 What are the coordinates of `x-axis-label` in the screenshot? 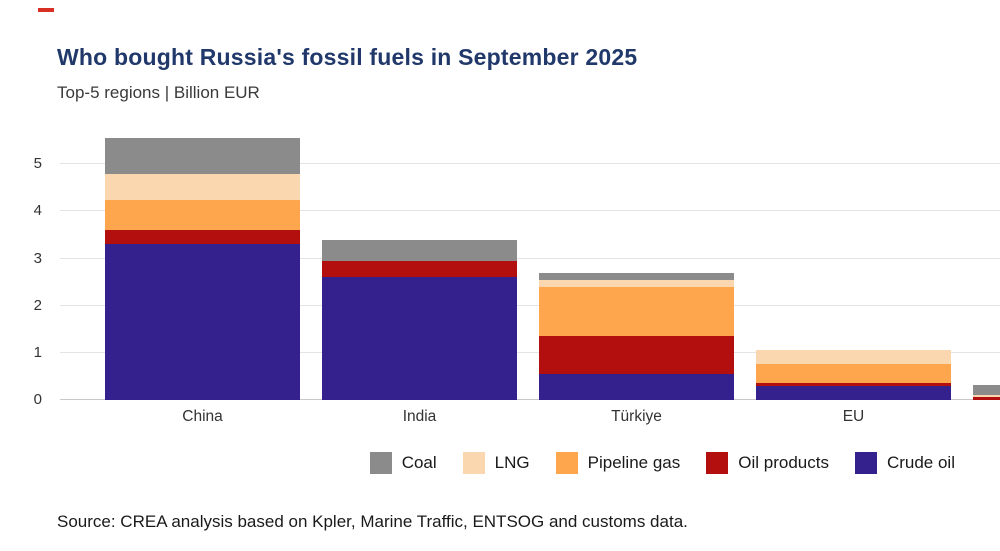 It's located at (986, 417).